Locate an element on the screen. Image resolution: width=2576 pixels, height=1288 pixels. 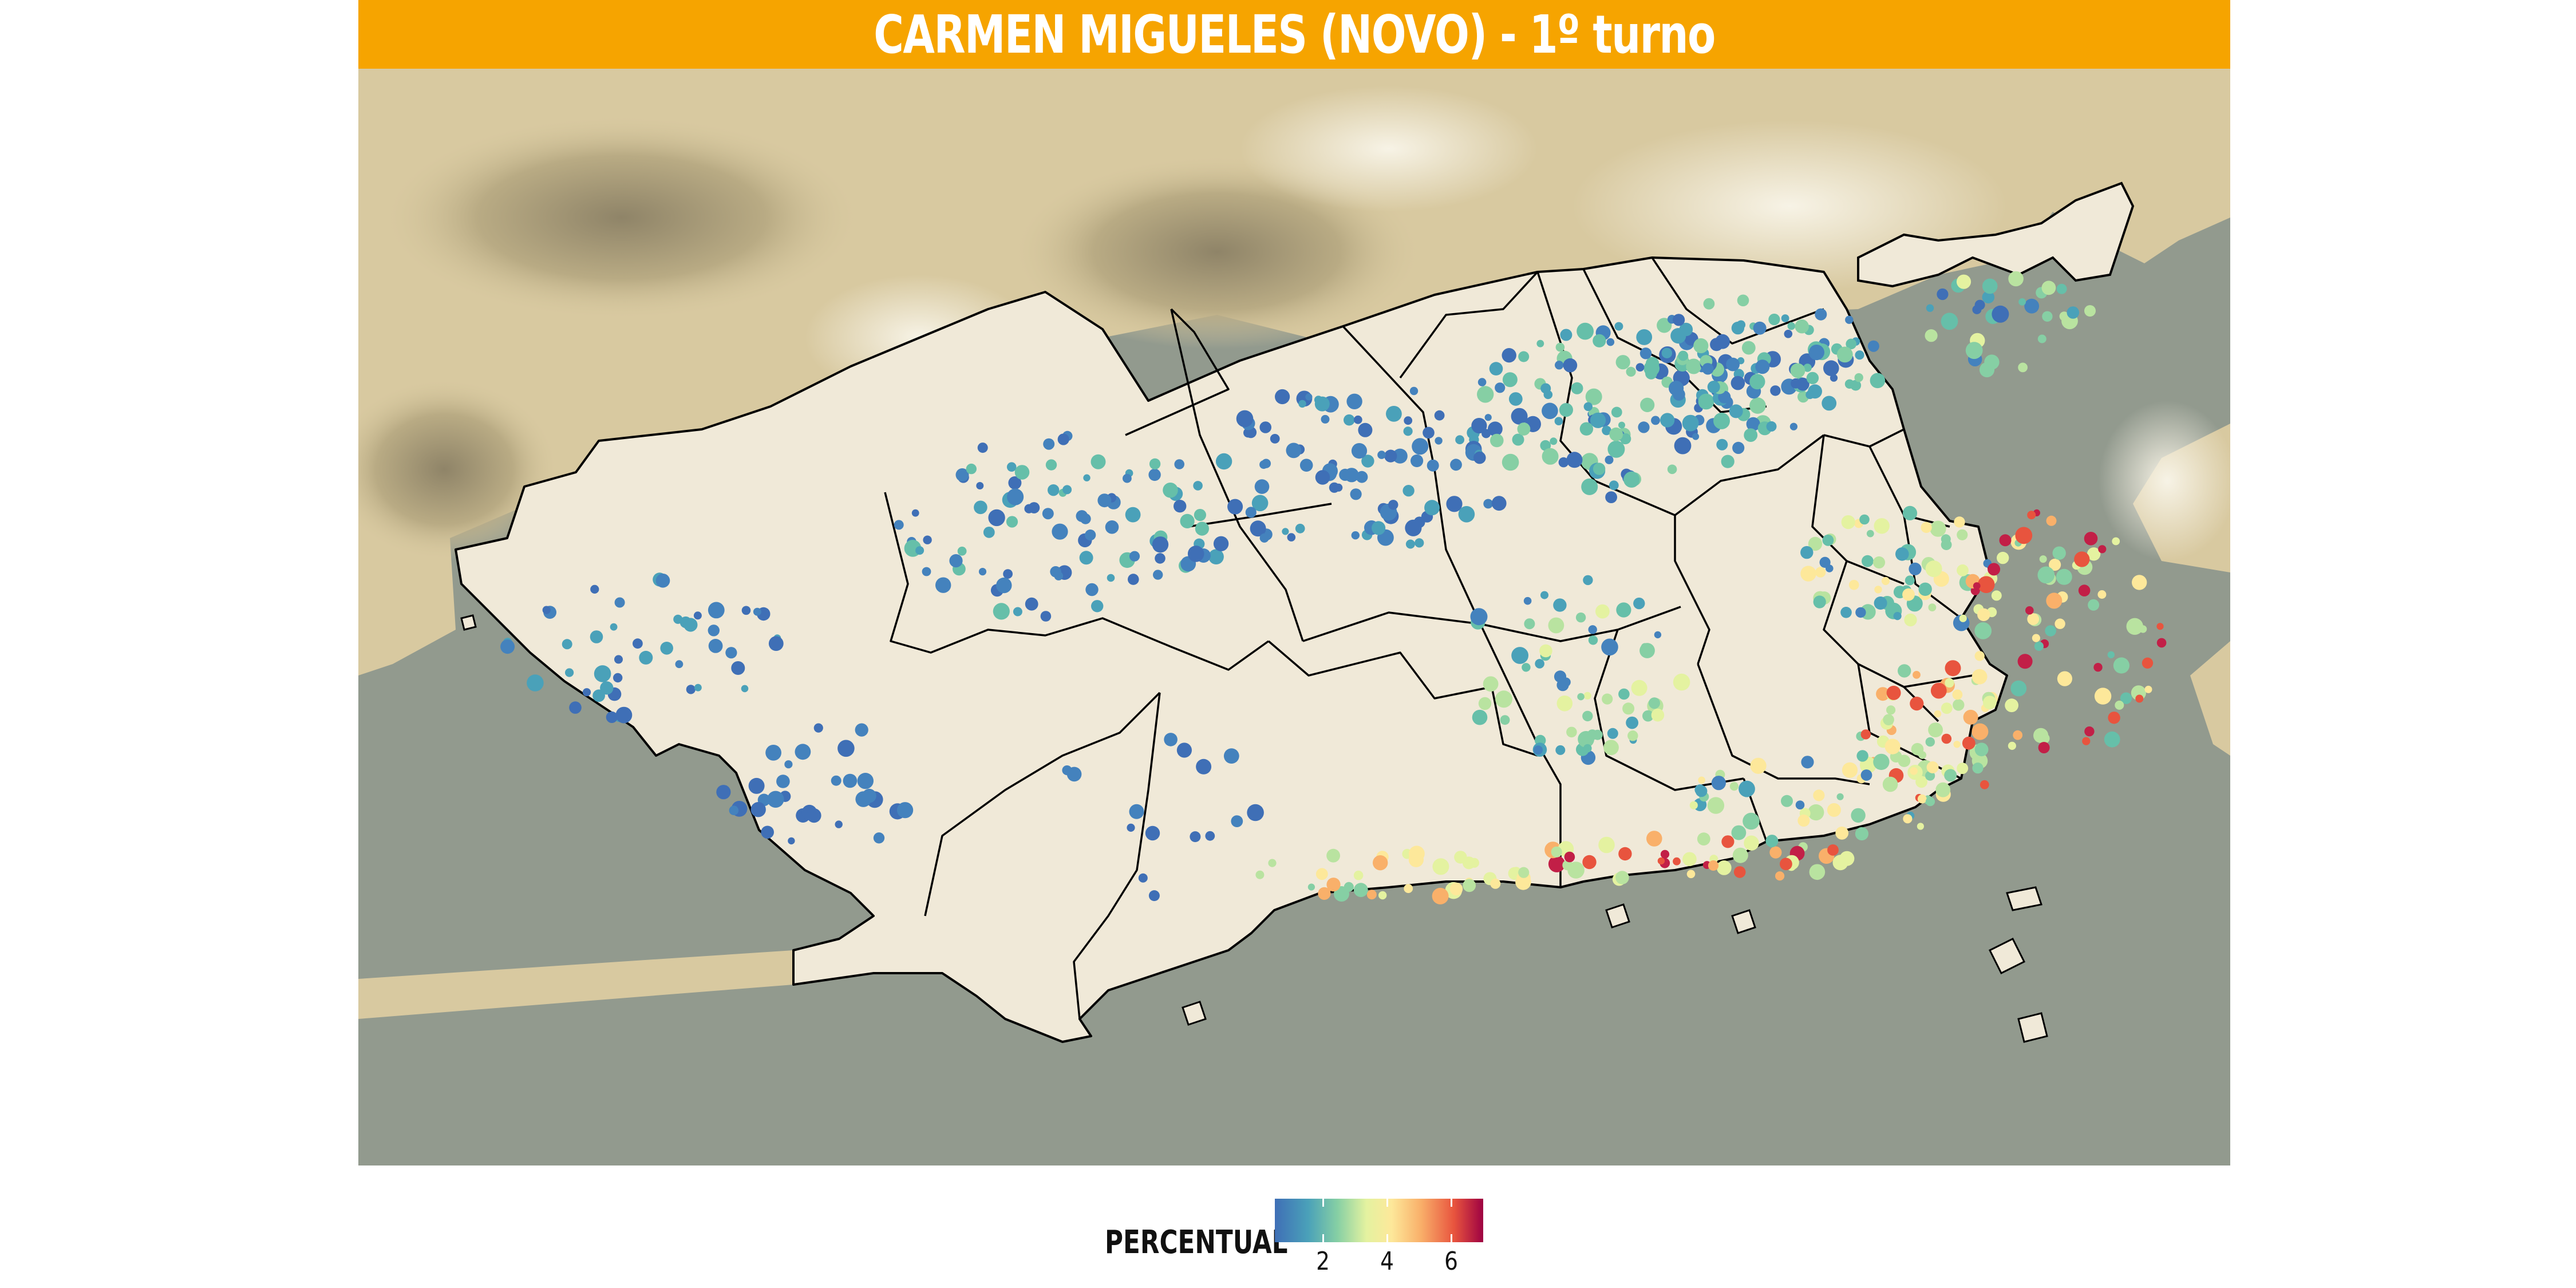
islet is located at coordinates (2007, 956).